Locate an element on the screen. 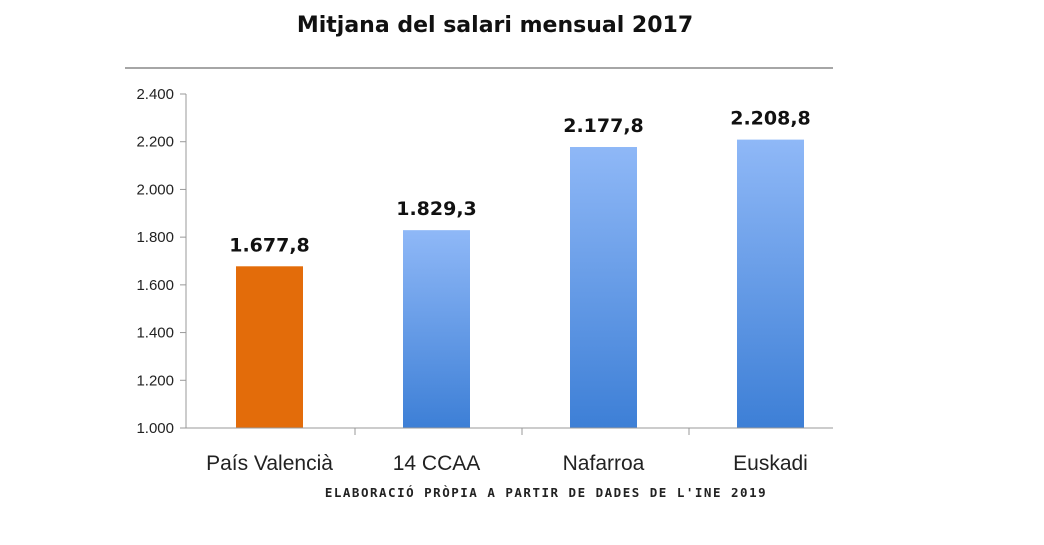 The width and height of the screenshot is (1044, 545). y-tick-label: 1.600 is located at coordinates (155, 285).